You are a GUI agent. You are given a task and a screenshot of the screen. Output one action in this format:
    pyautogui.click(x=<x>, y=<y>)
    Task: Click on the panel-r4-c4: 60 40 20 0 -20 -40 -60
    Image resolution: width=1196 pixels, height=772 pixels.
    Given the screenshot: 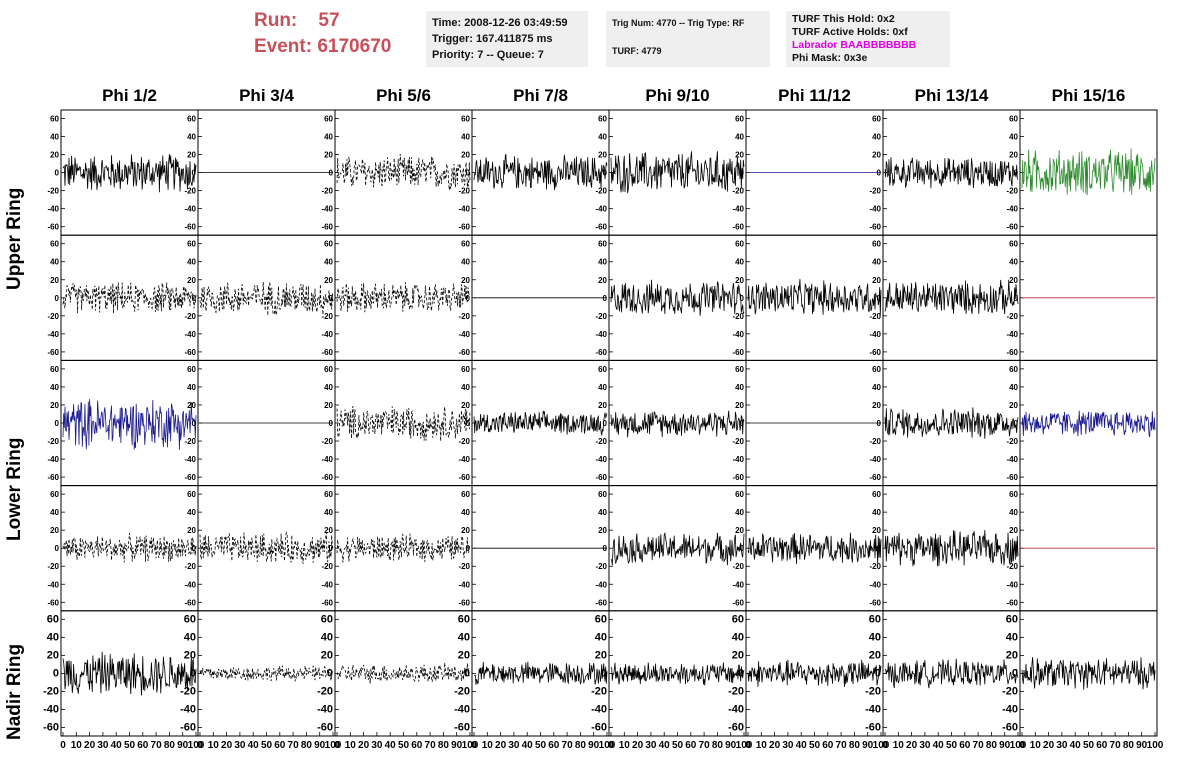 What is the action you would take?
    pyautogui.click(x=534, y=548)
    